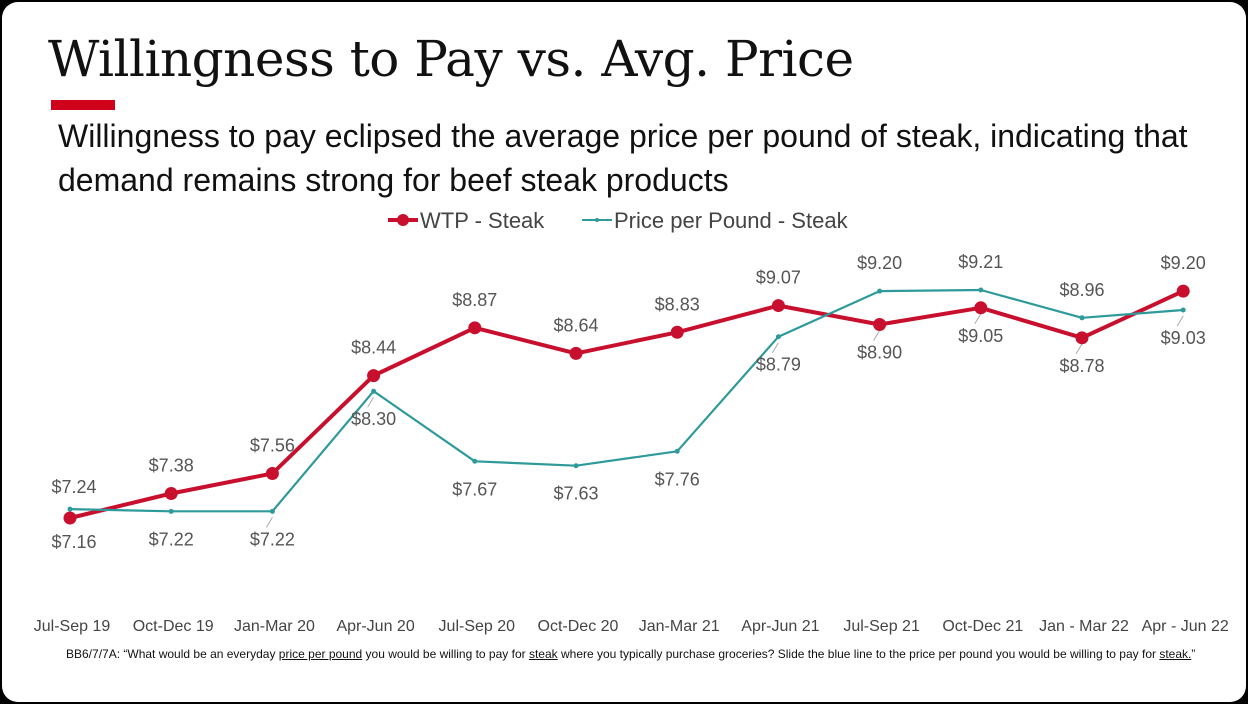 This screenshot has width=1248, height=704. Describe the element at coordinates (575, 494) in the screenshot. I see `data-label-s1-5: $7.63` at that location.